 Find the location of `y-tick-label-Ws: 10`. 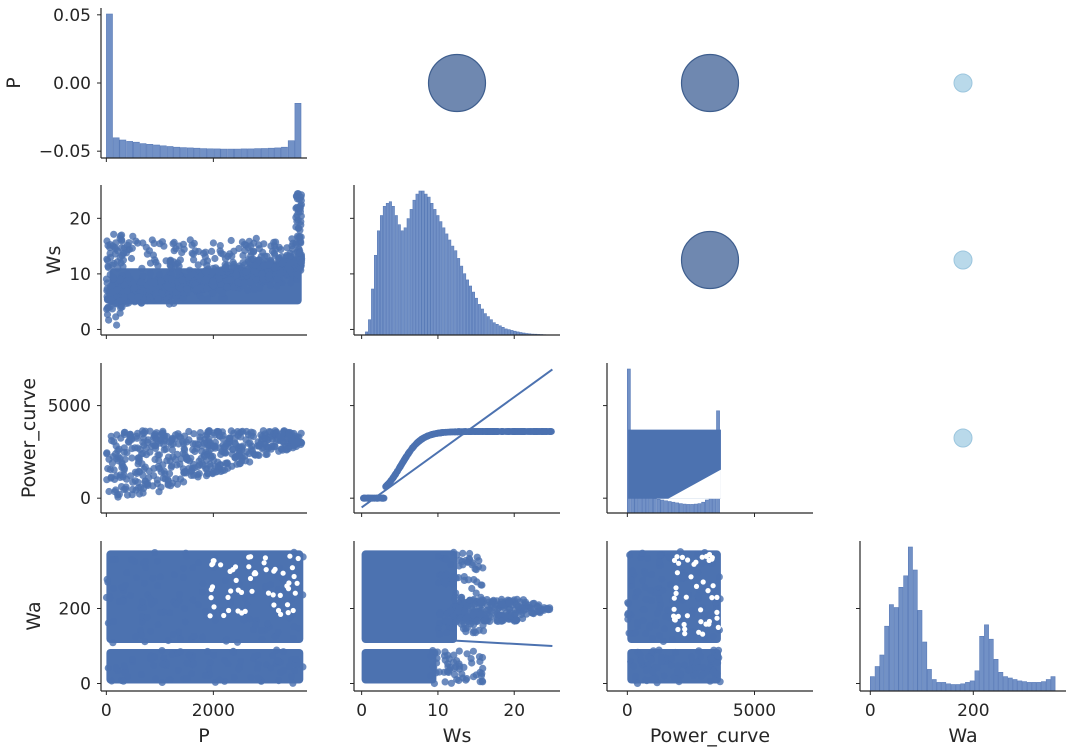

y-tick-label-Ws: 10 is located at coordinates (80, 275).